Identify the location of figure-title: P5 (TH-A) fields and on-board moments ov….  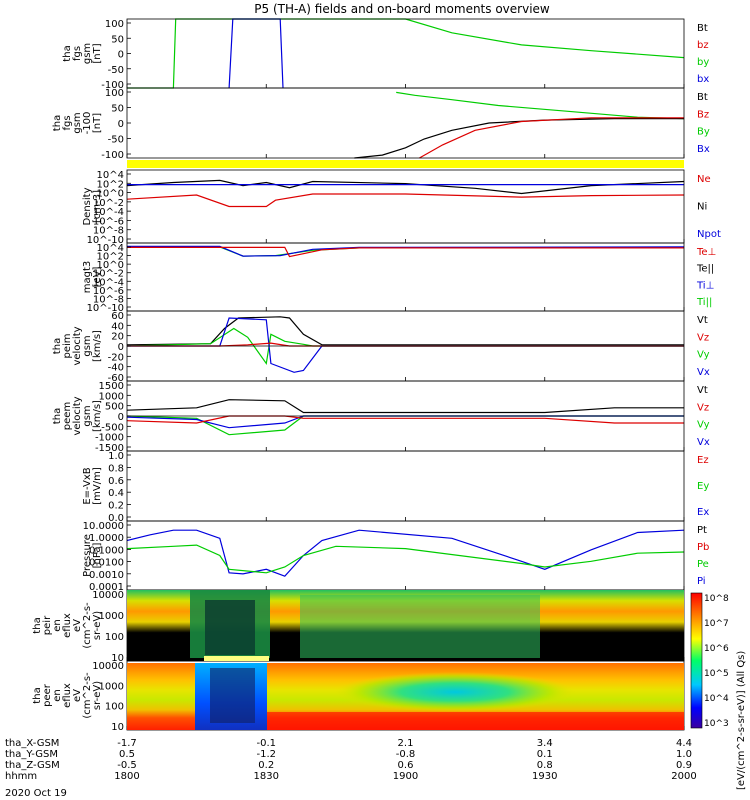
(402, 9).